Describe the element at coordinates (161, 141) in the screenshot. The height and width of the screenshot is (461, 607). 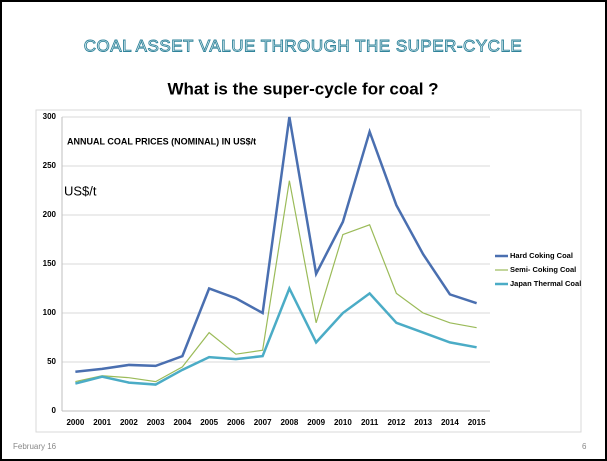
I see `chart-title: ANNUAL COAL PRICES (NOMINAL) IN US$/t` at that location.